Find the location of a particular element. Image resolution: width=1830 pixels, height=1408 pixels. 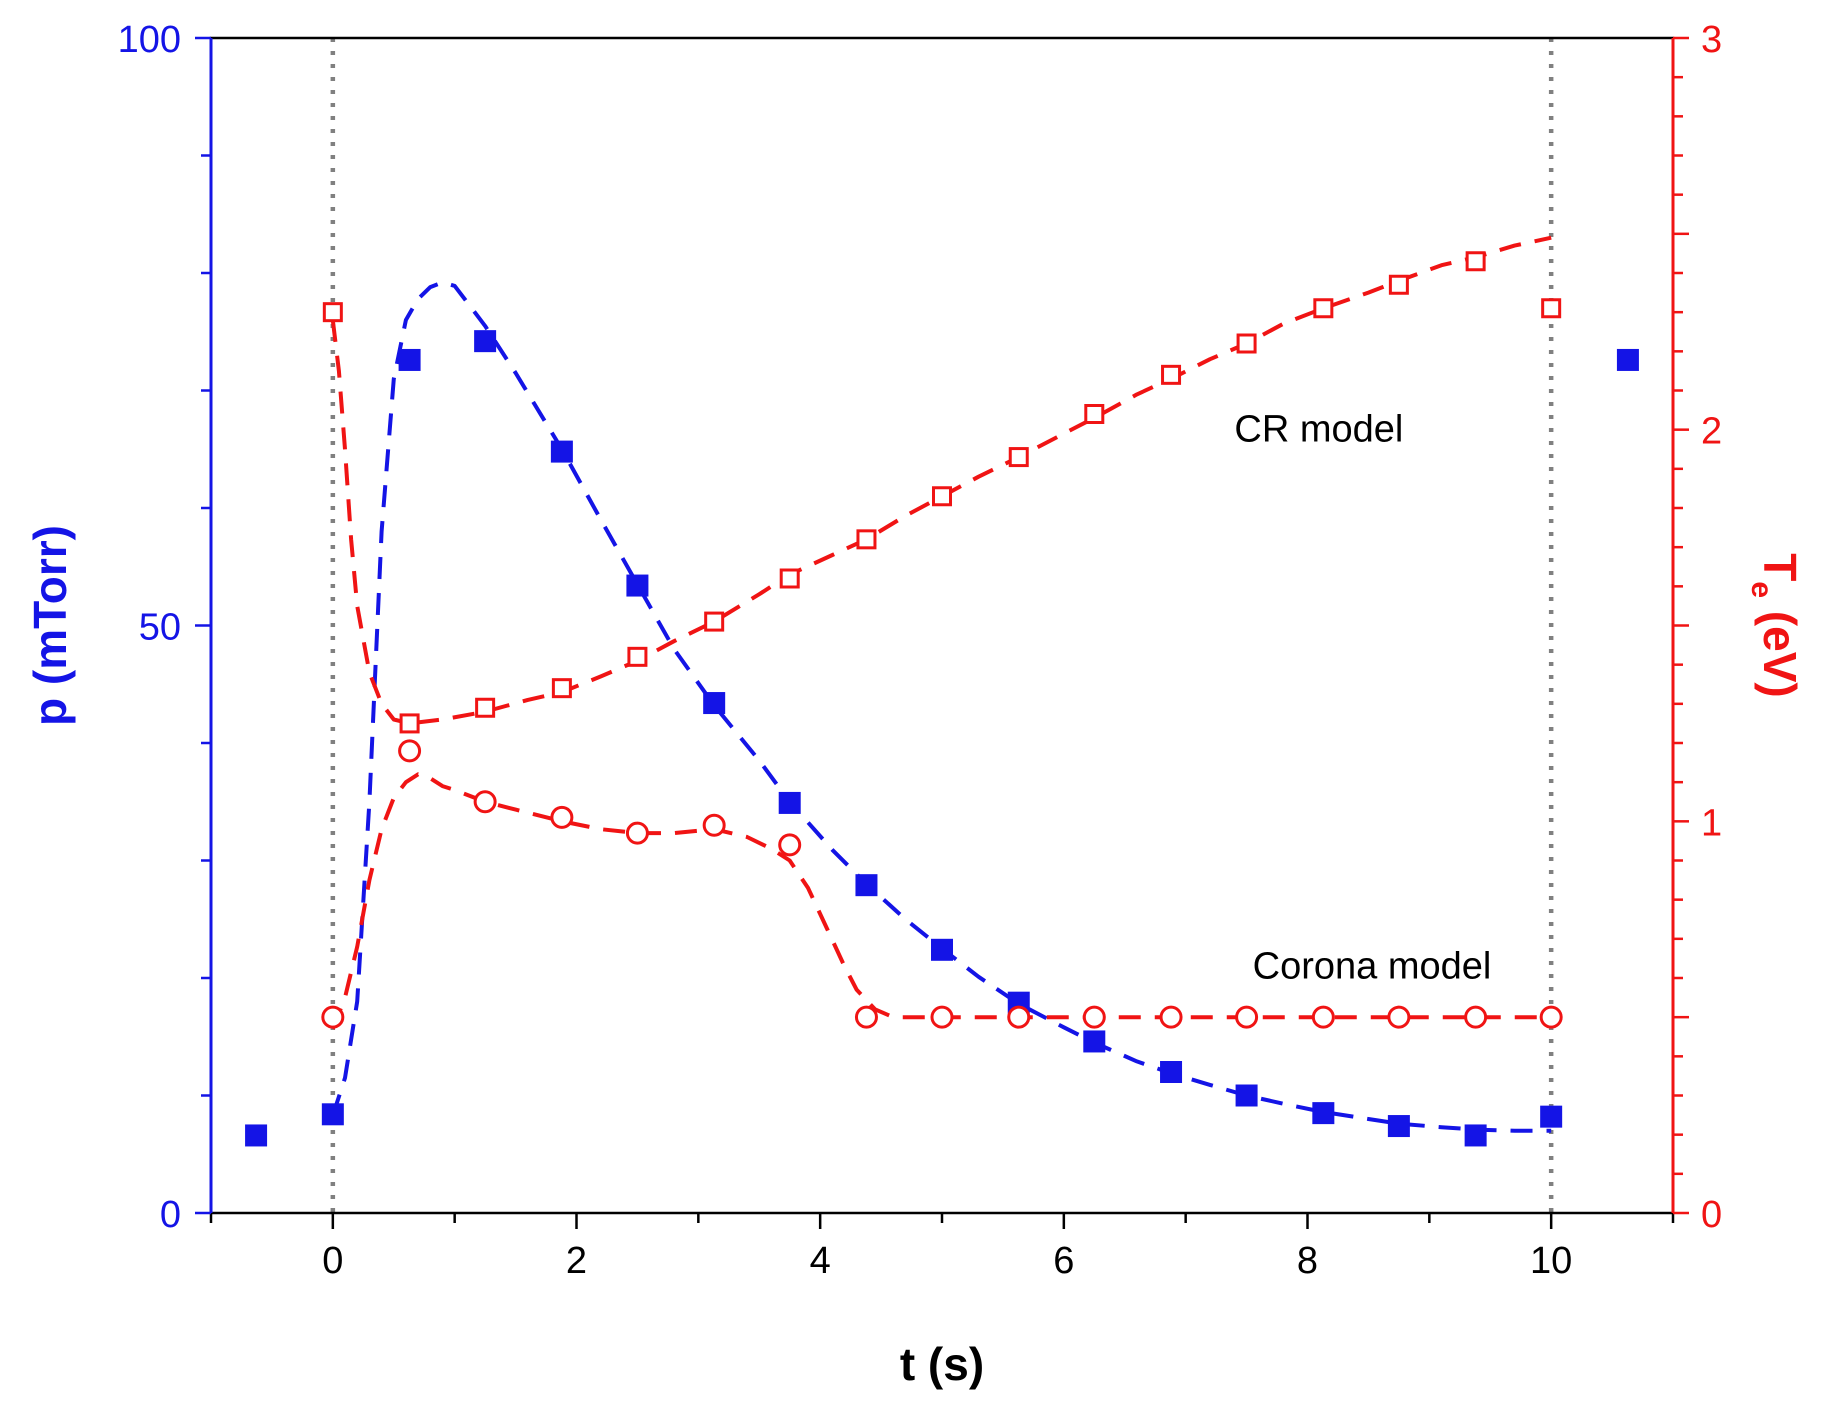

right-tick-label: 0 is located at coordinates (1711, 1215).